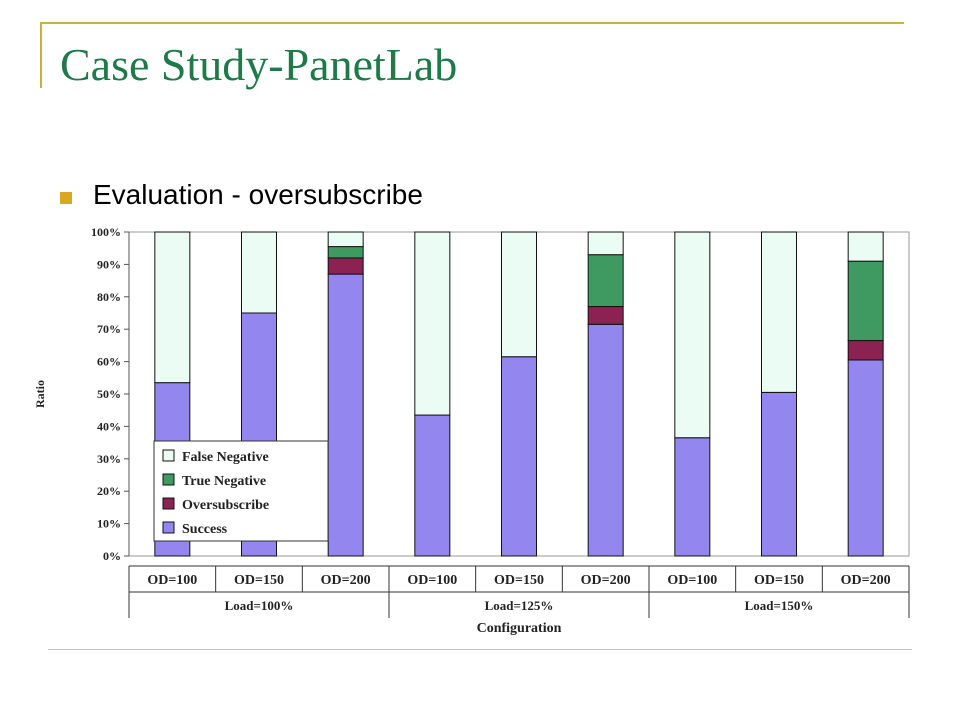 Image resolution: width=960 pixels, height=720 pixels. What do you see at coordinates (109, 297) in the screenshot?
I see `y-tick-label: 80%` at bounding box center [109, 297].